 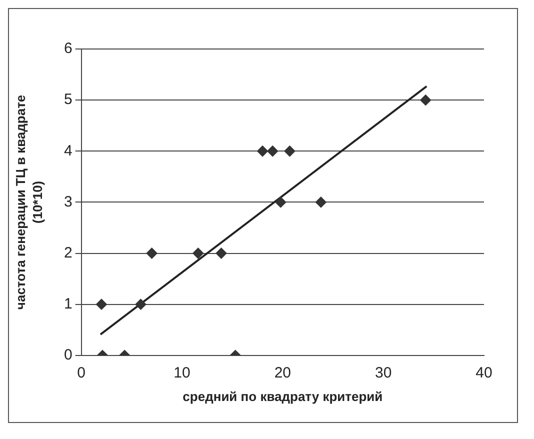 What do you see at coordinates (68, 151) in the screenshot?
I see `y-tick-label: 4` at bounding box center [68, 151].